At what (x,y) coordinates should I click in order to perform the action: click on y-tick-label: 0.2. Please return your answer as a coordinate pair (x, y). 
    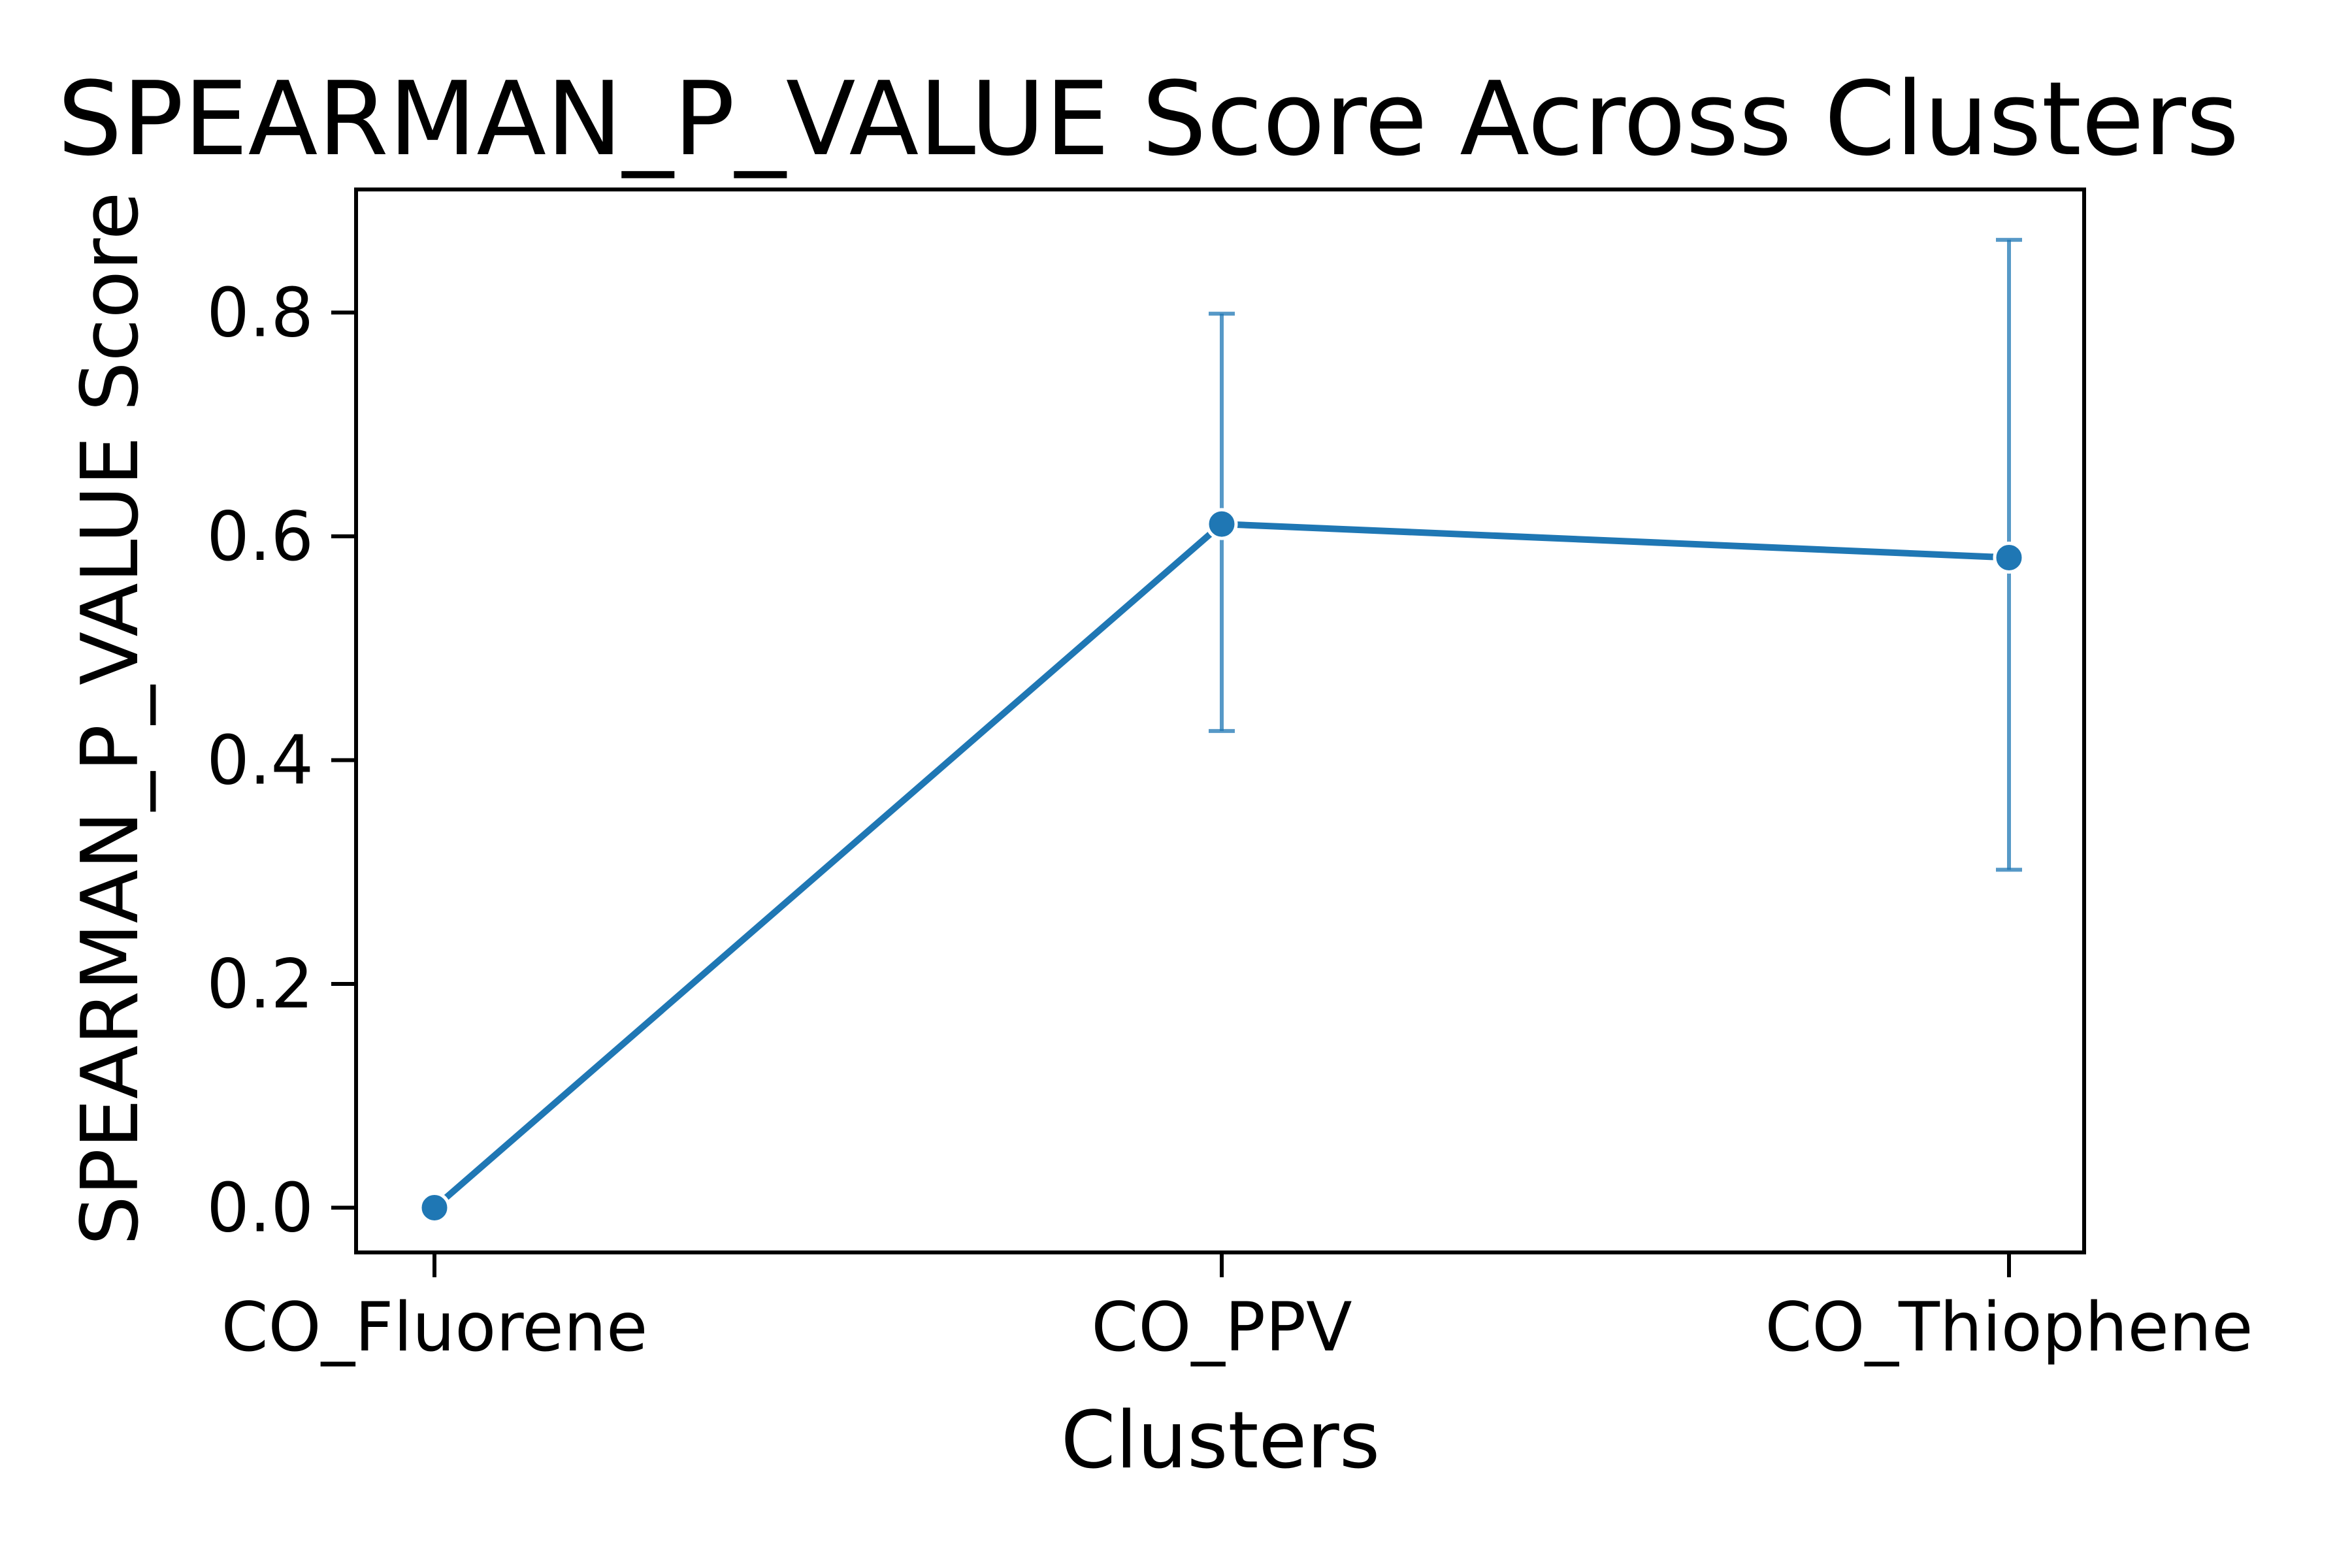
    Looking at the image, I should click on (260, 984).